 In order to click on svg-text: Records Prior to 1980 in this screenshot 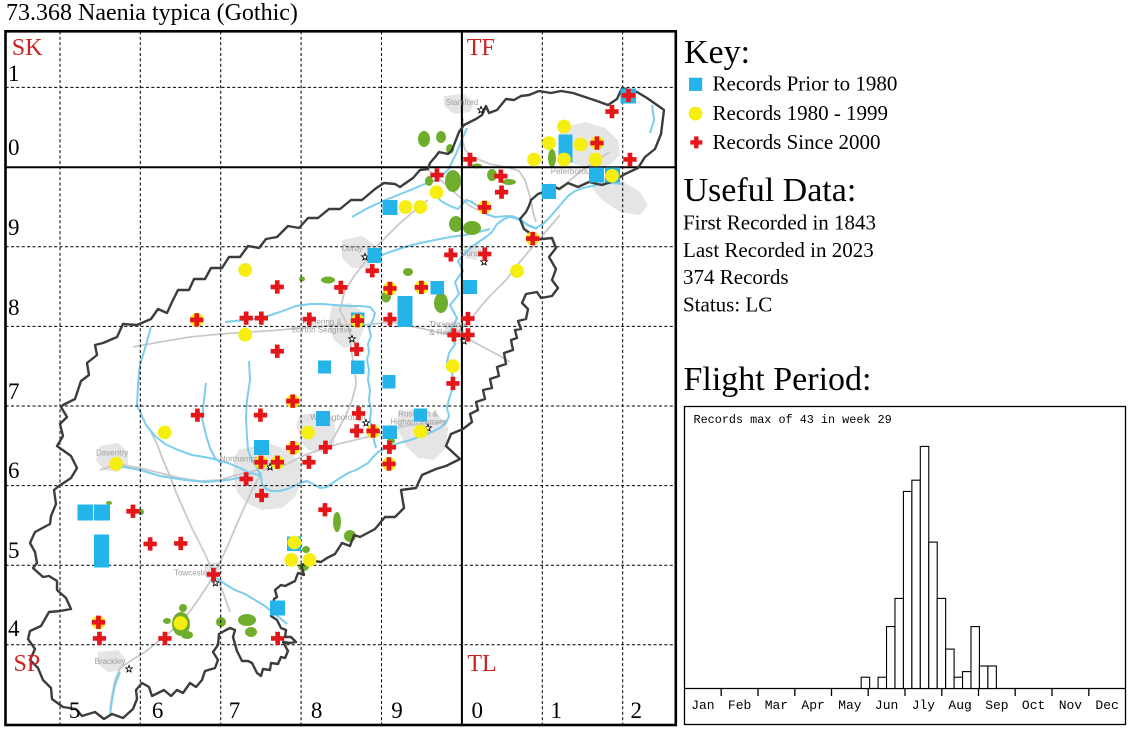, I will do `click(805, 84)`.